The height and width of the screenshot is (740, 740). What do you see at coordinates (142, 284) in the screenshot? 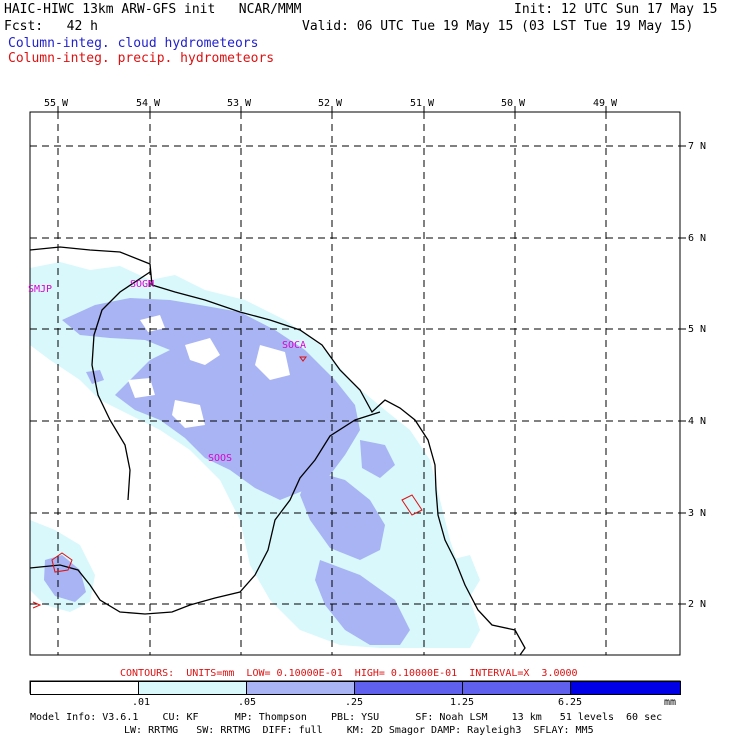
I see `station-label: SOGM` at bounding box center [142, 284].